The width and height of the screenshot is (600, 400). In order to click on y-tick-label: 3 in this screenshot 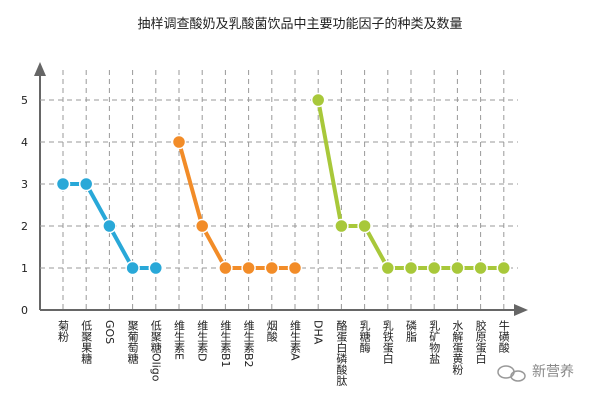, I will do `click(24, 184)`.